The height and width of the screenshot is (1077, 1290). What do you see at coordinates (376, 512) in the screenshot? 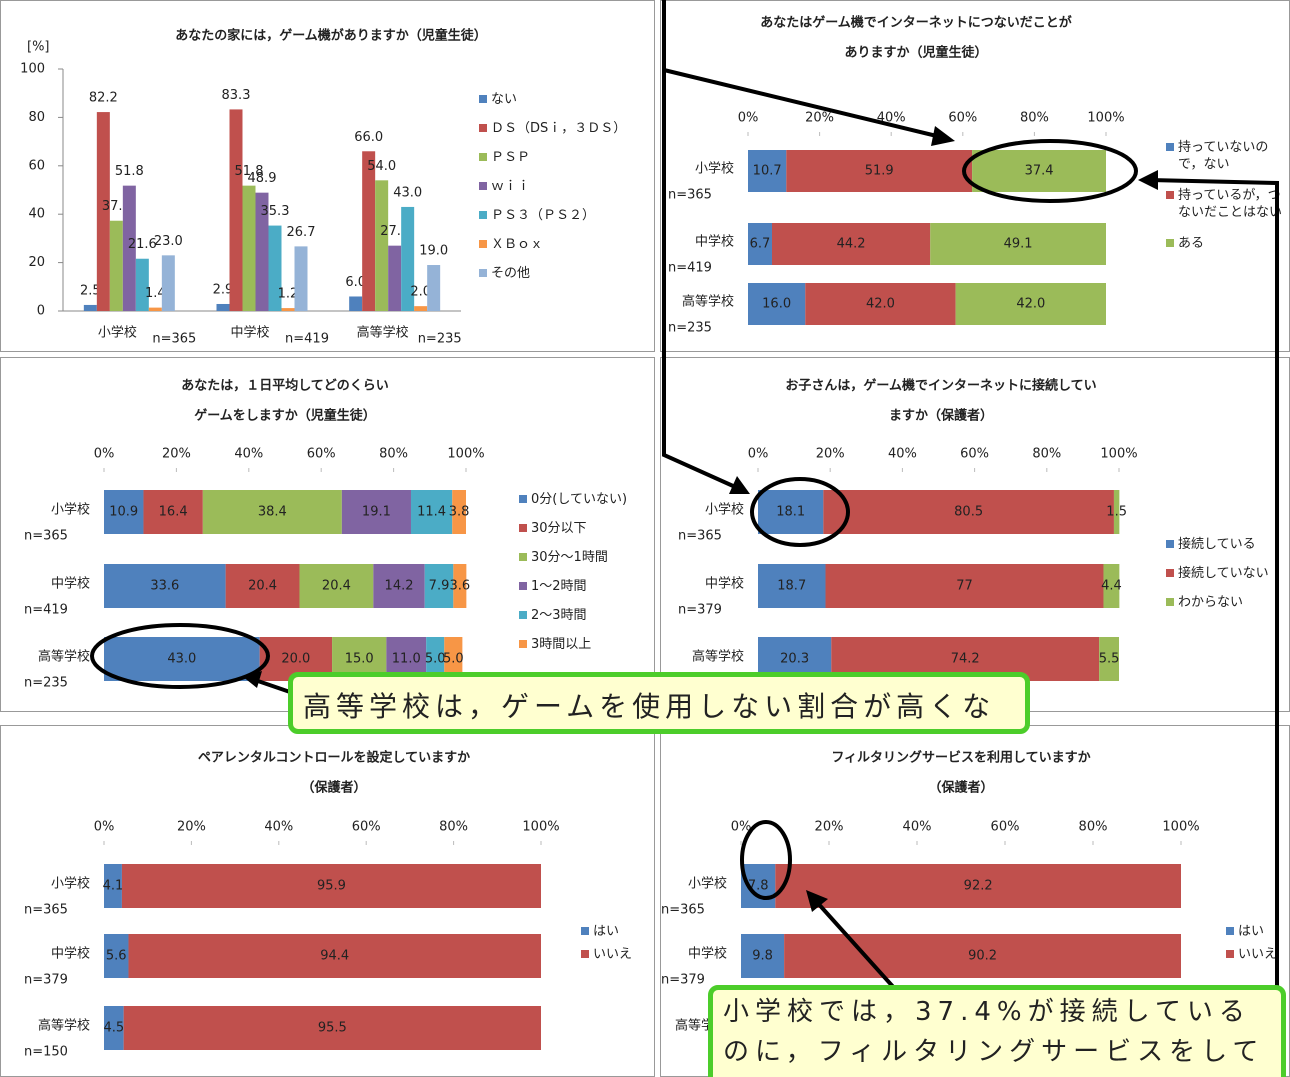
I see `value-label: 19.1` at bounding box center [376, 512].